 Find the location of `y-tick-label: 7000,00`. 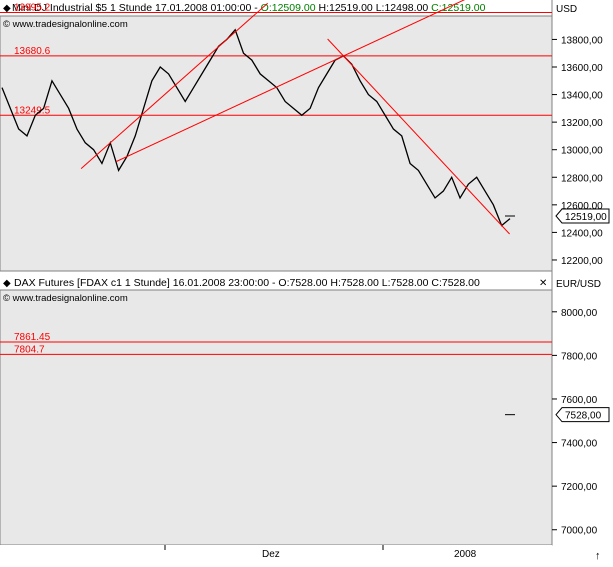

y-tick-label: 7000,00 is located at coordinates (579, 531).